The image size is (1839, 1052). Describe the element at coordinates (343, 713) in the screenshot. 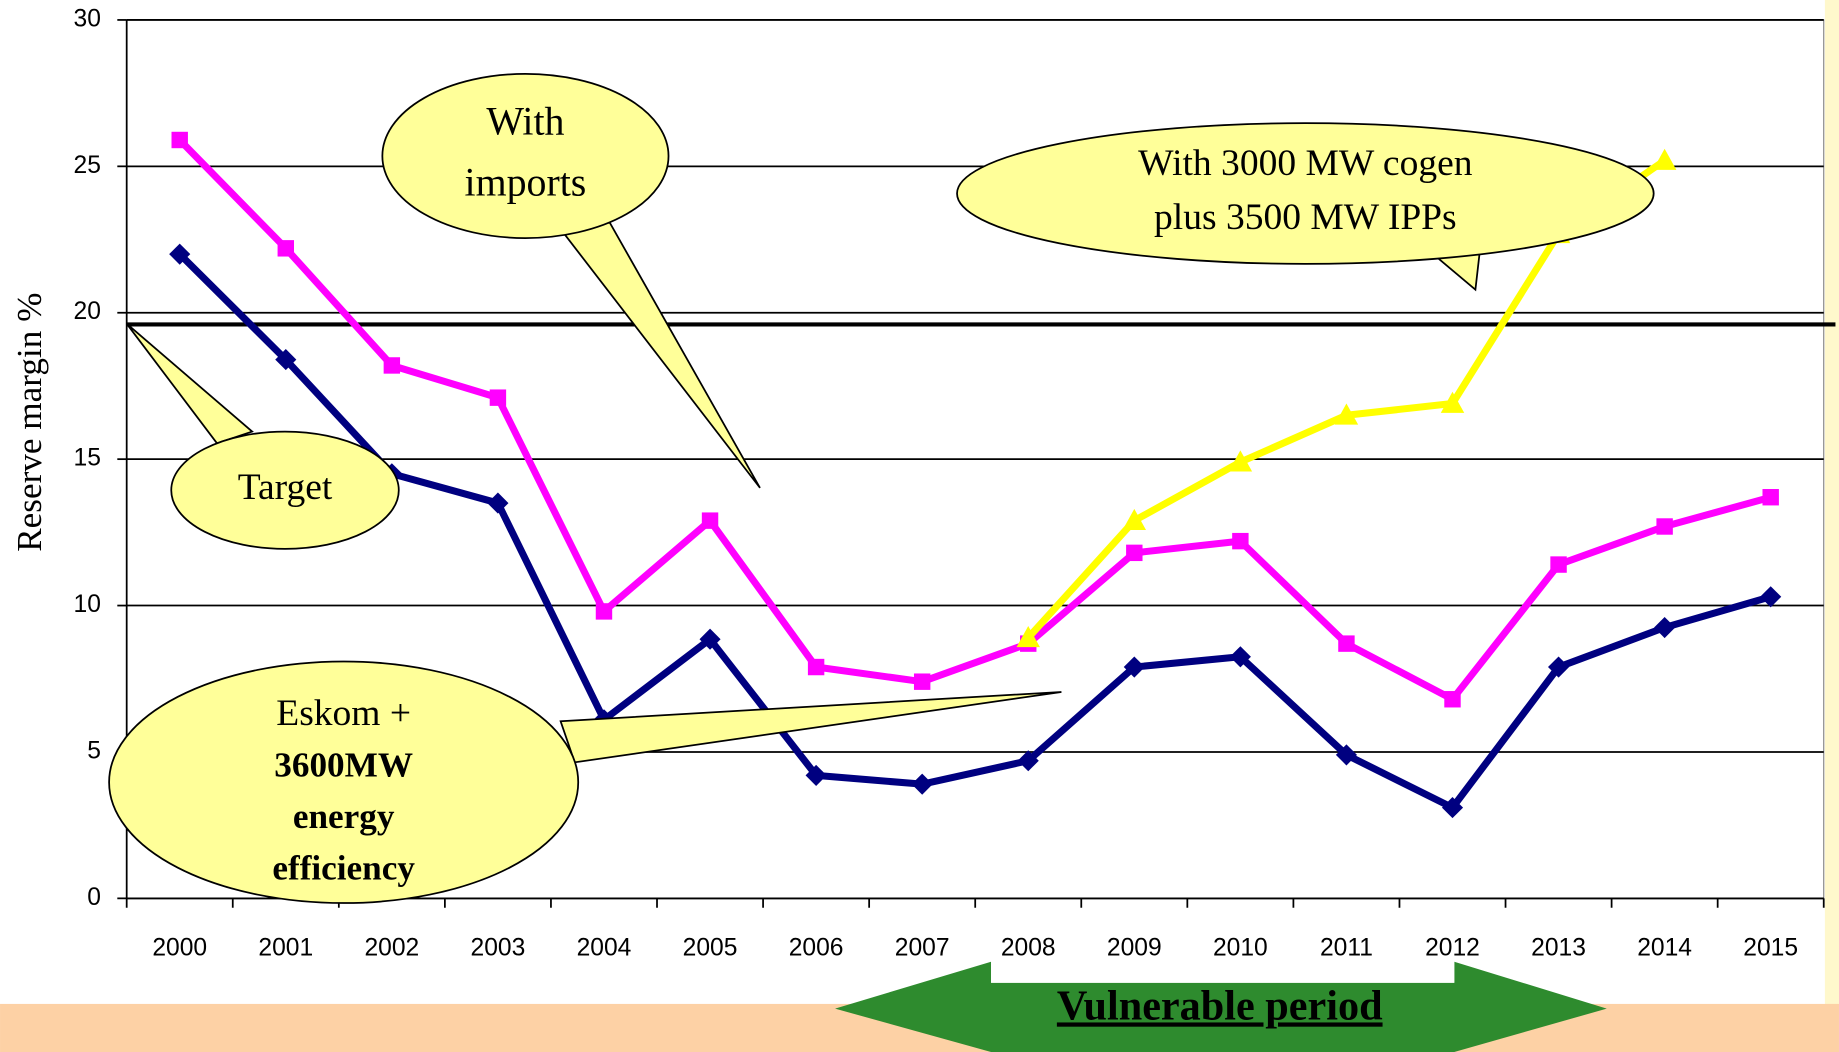

I see `callout-text: Eskom +` at that location.